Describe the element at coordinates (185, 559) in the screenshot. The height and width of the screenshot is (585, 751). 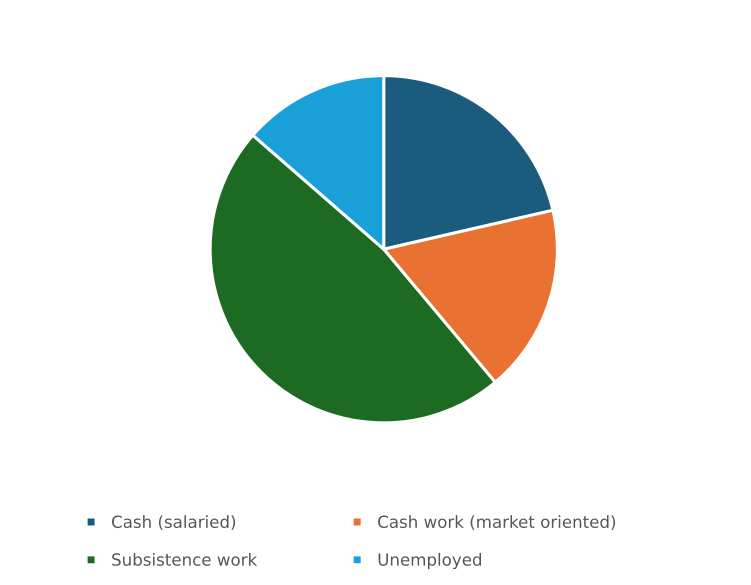
I see `legend-label: Subsistence work` at that location.